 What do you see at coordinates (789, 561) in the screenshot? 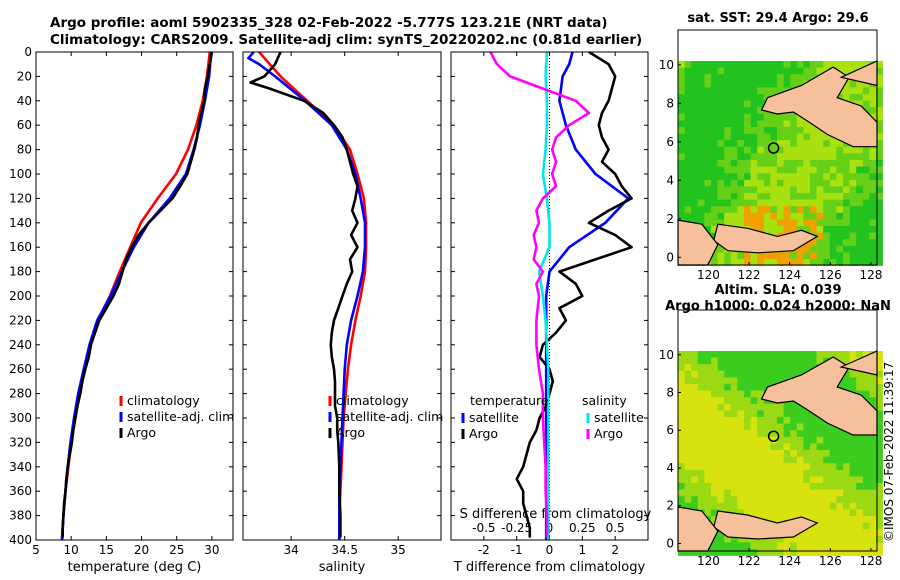
I see `map-x-tick-label: 124` at bounding box center [789, 561].